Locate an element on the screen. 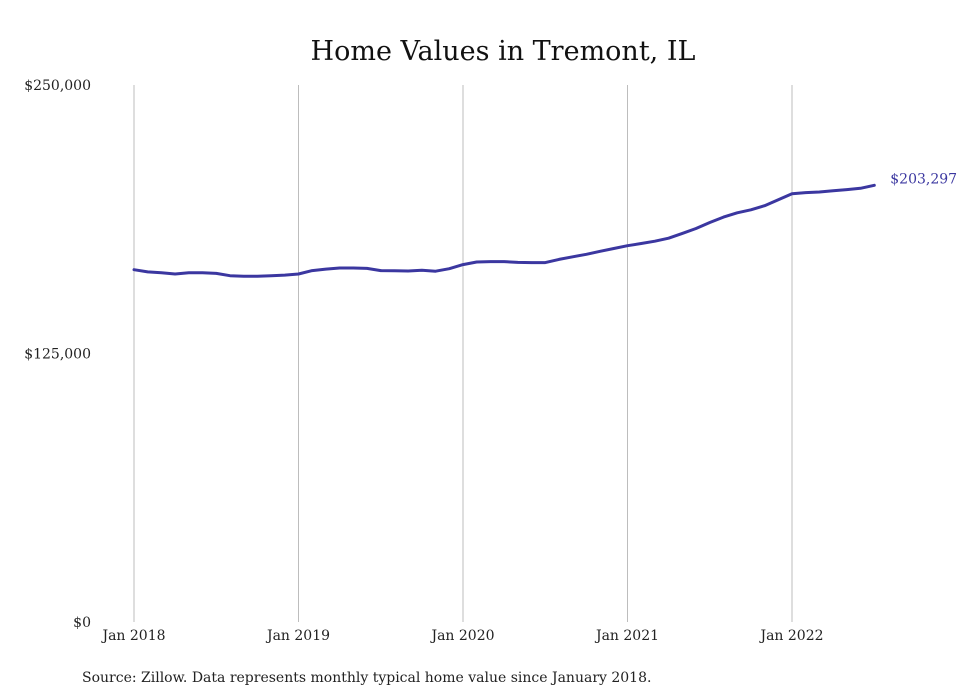  x-tick-label: Jan 2021 is located at coordinates (626, 636).